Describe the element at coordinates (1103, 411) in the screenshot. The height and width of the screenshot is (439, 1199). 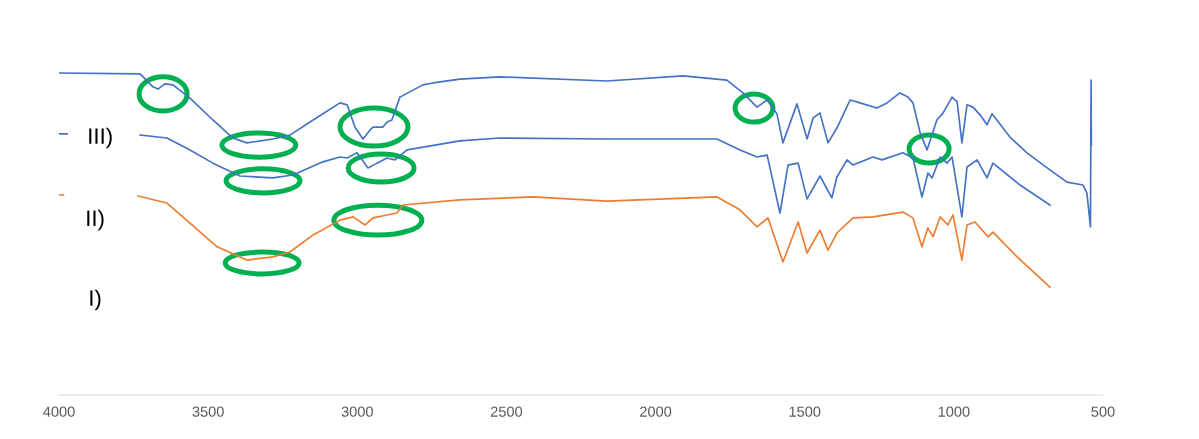
I see `x-tick-label: 500` at that location.